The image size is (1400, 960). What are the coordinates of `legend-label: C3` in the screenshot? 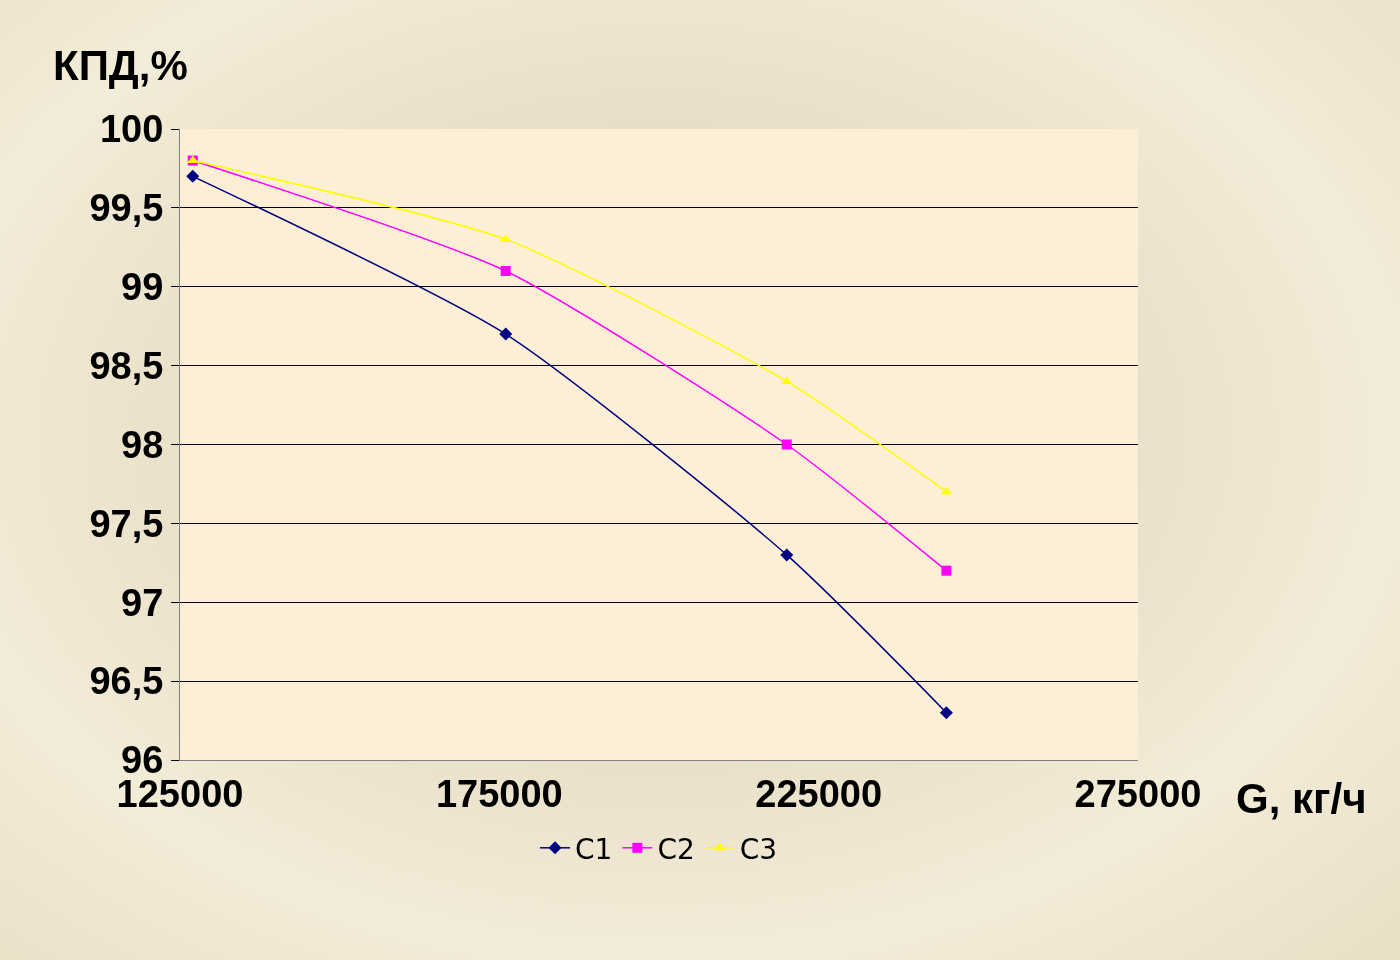 It's located at (758, 849).